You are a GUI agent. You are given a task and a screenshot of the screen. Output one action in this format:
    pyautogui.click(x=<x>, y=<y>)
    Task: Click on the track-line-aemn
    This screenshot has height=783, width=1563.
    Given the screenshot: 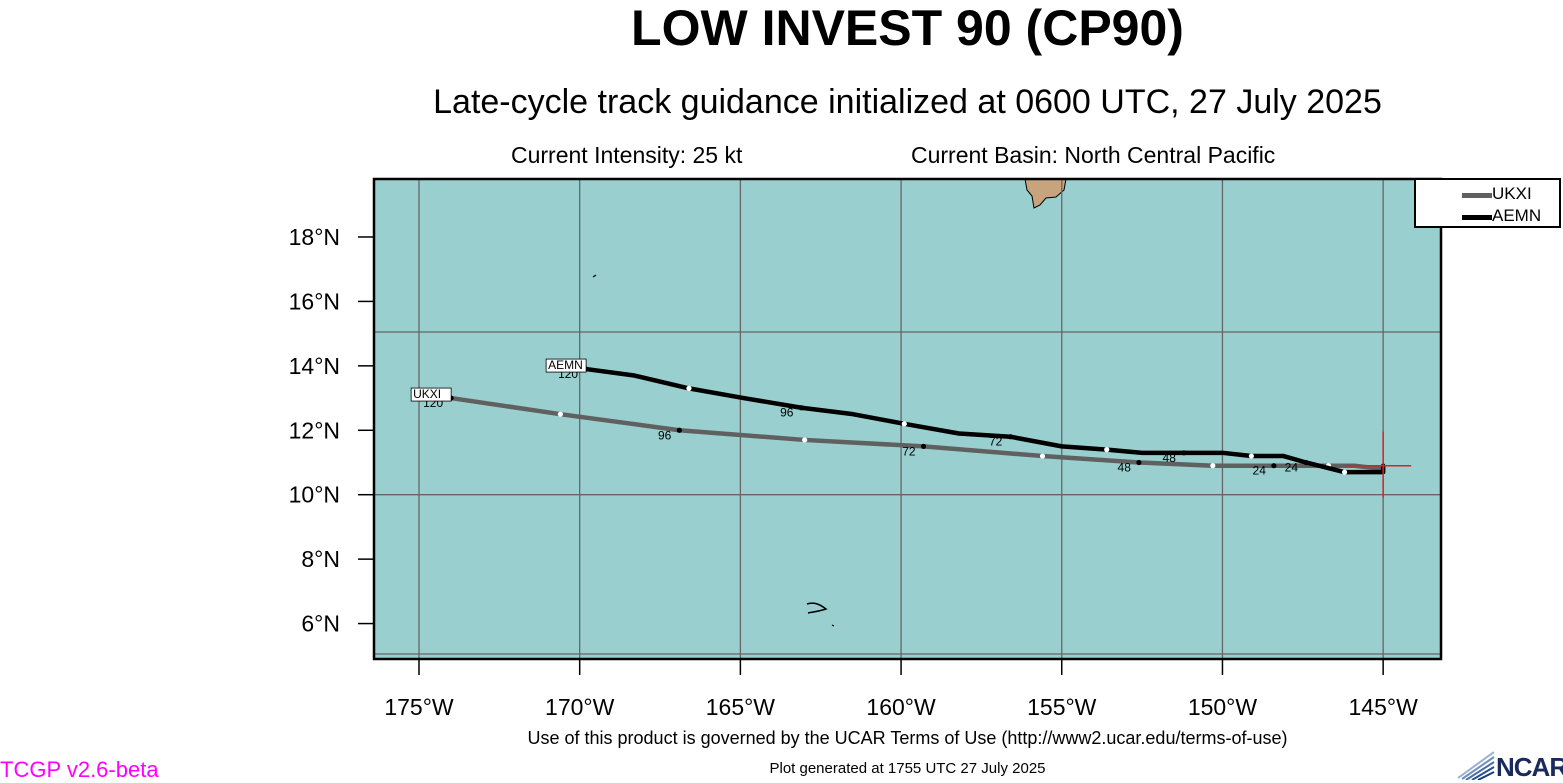 What is the action you would take?
    pyautogui.click(x=984, y=420)
    